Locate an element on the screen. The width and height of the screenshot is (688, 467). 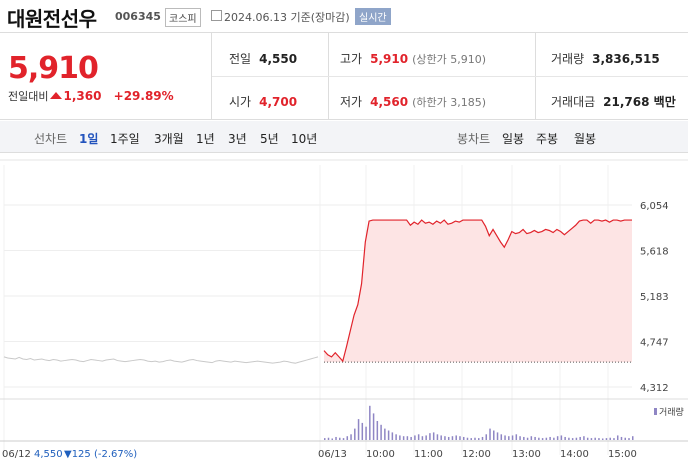
today-price-series is located at coordinates (477, 291).